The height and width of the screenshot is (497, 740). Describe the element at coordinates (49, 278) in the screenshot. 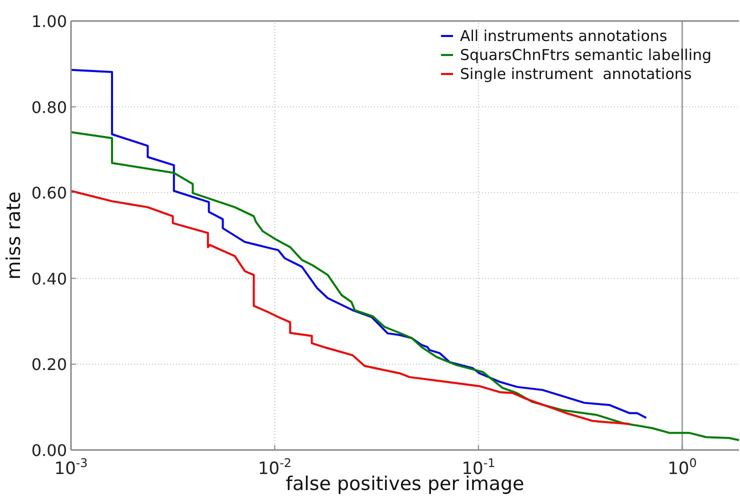

I see `y-tick-label: 0.40` at that location.